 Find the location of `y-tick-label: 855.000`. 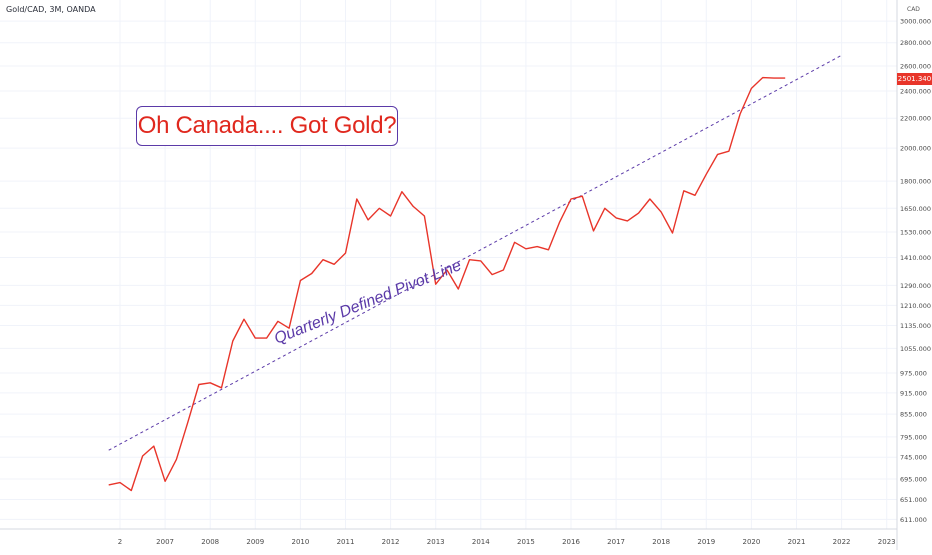

y-tick-label: 855.000 is located at coordinates (913, 415).